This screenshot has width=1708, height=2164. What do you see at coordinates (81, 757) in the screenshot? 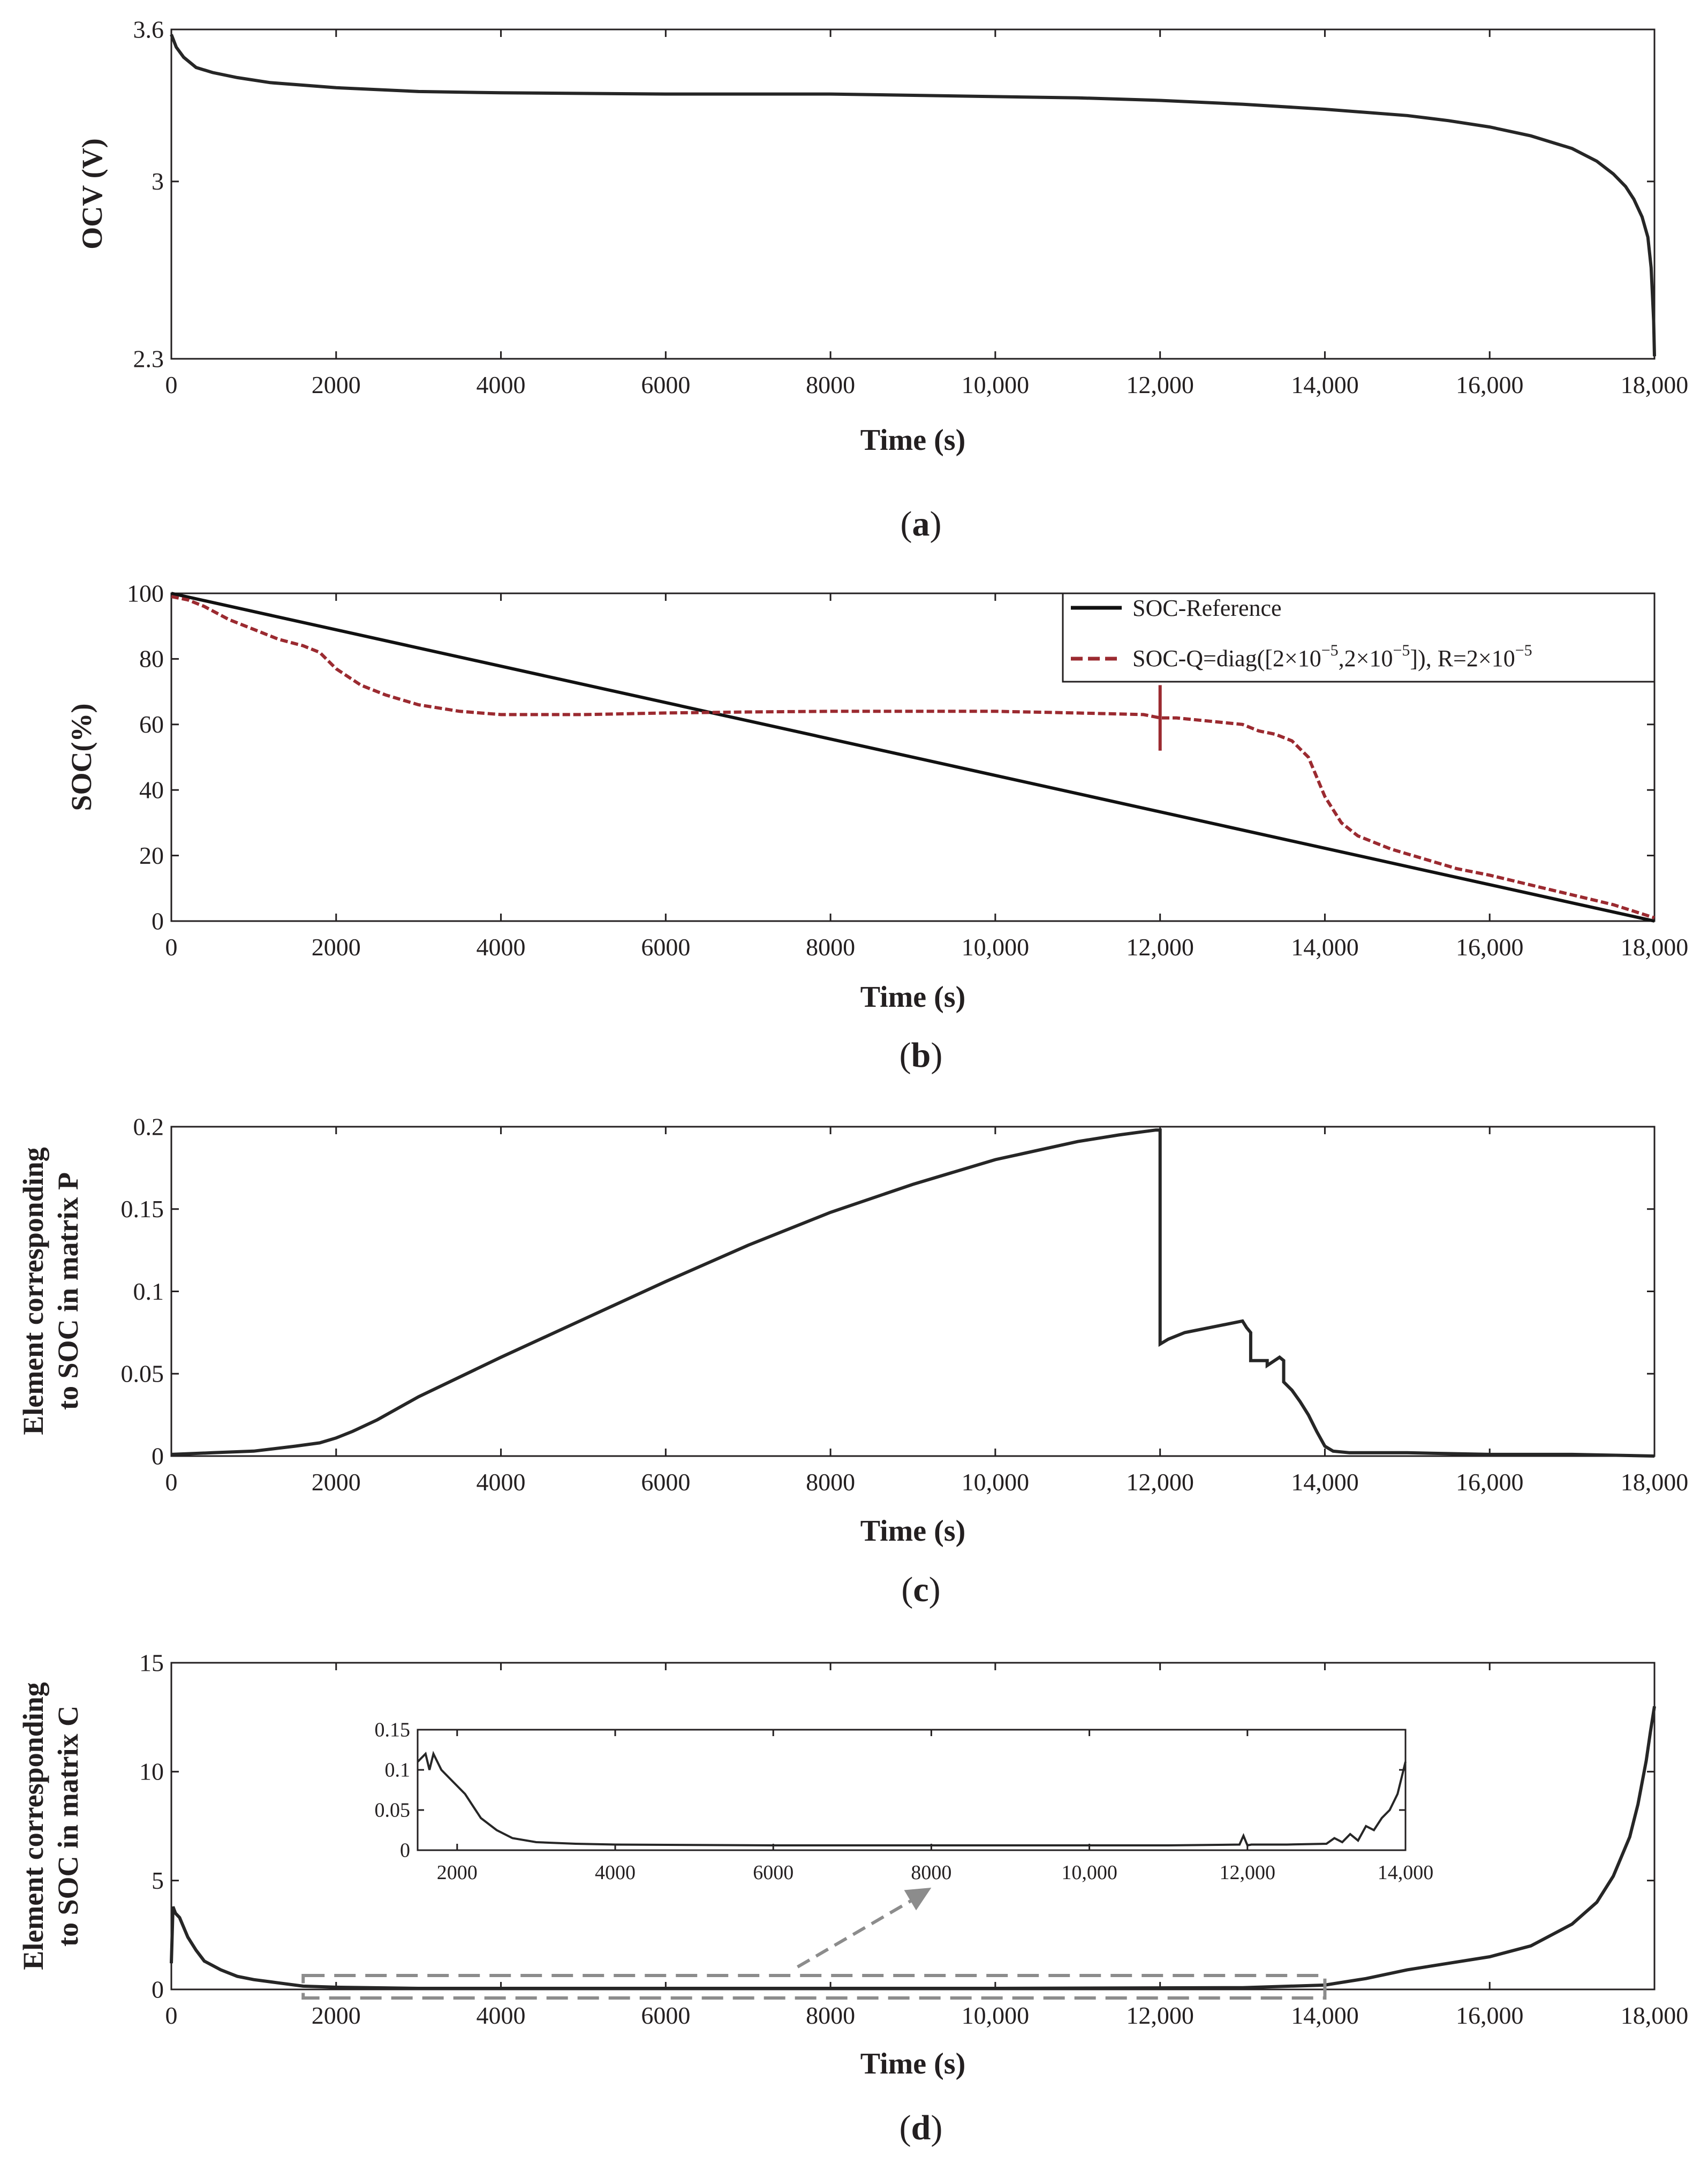
I see `chart-b-ylabel: SOC(%)` at bounding box center [81, 757].